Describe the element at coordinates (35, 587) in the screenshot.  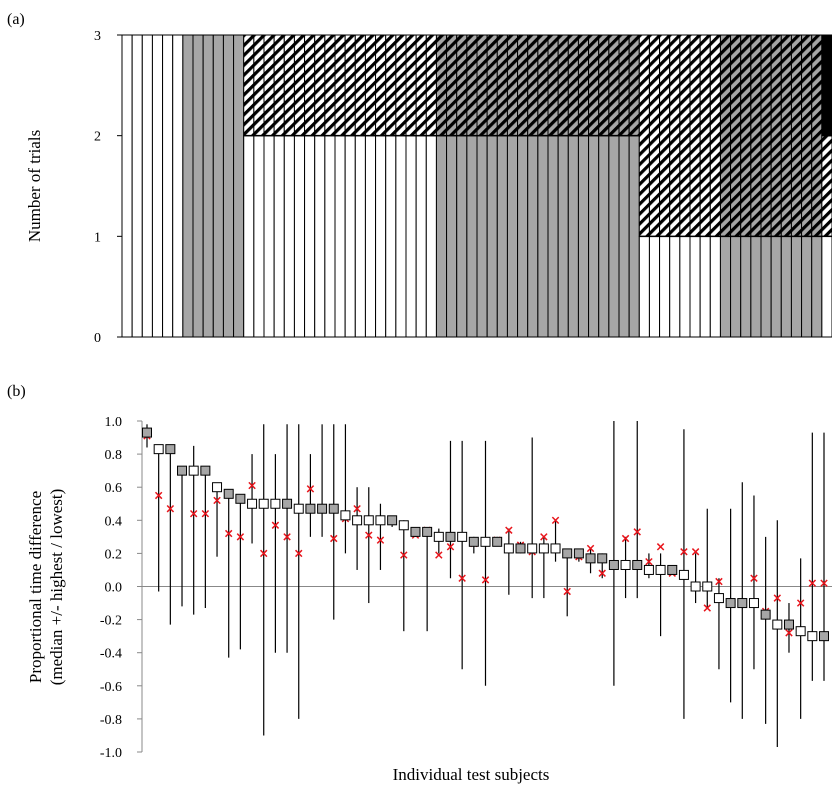
I see `panel-b-y-axis-title-line1: Proportional time difference` at that location.